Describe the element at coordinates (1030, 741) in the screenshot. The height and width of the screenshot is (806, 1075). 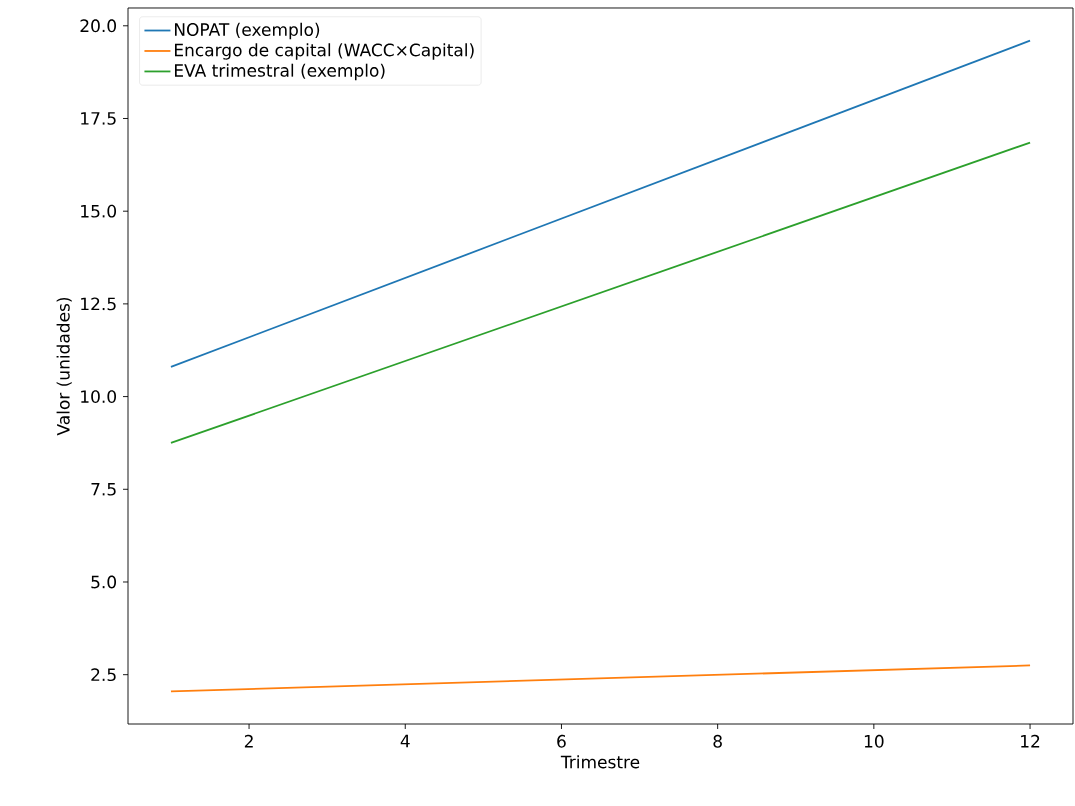
I see `x-tick-label: 12` at that location.